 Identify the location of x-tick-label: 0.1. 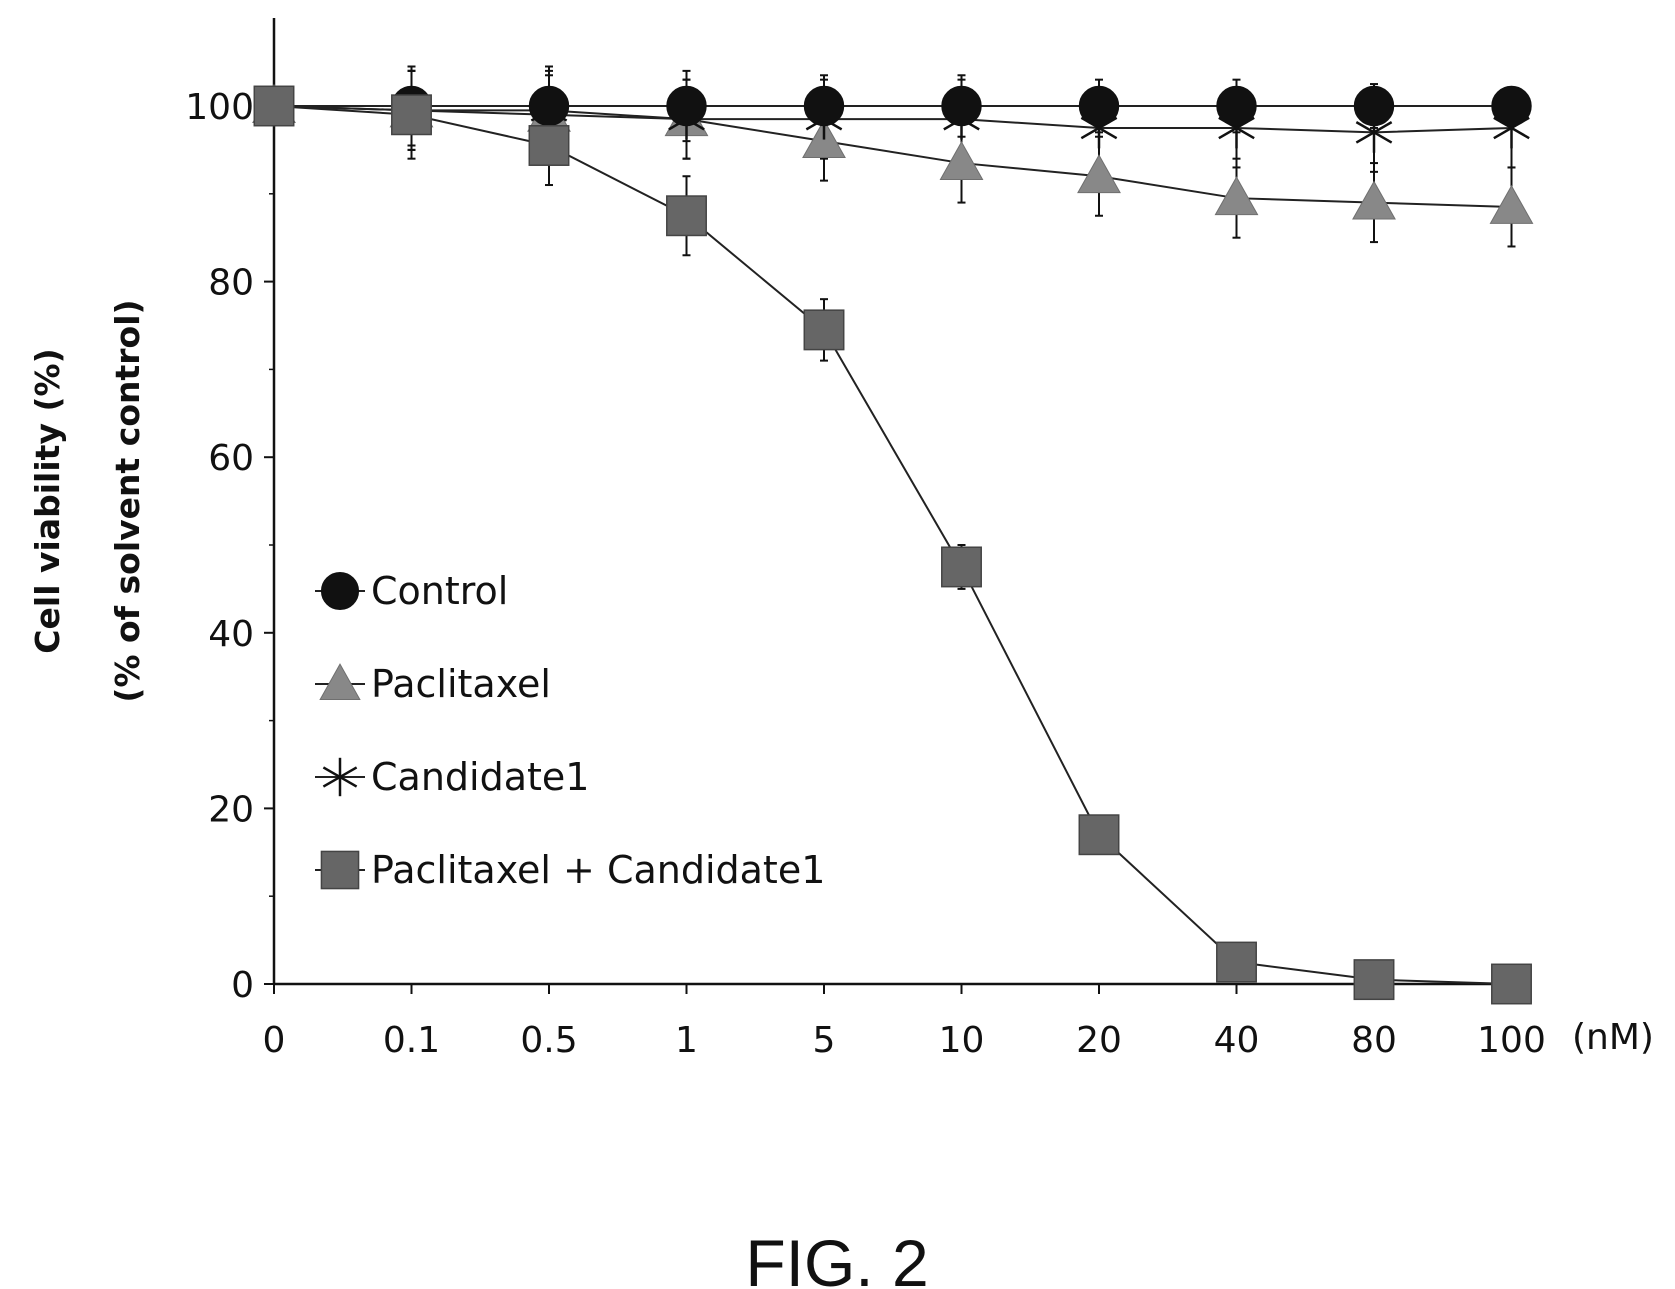
(411, 1040).